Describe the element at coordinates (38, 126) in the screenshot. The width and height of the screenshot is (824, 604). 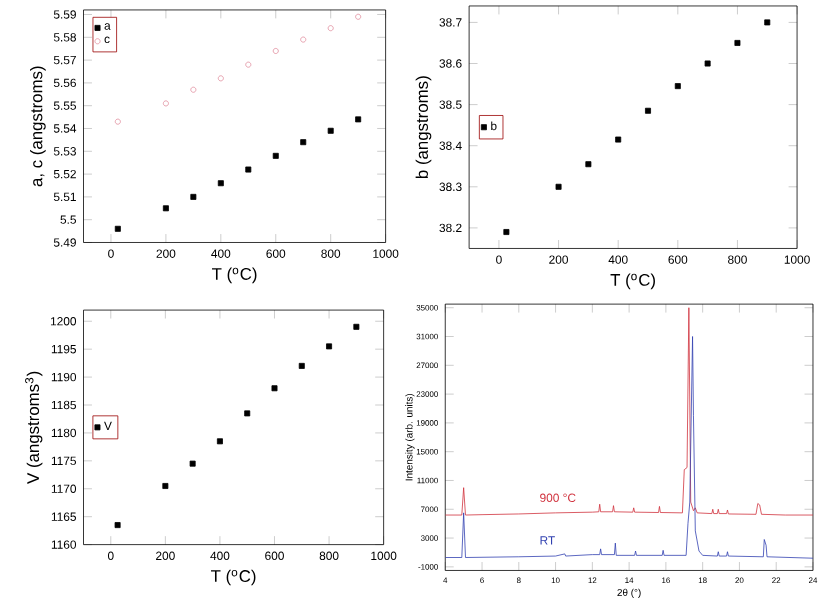
I see `y-axis-title: a, c (angstroms)` at that location.